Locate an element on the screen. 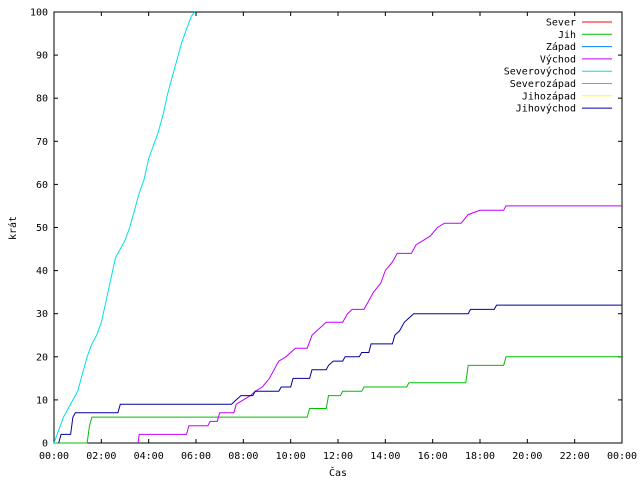  y-tick-label: 80 is located at coordinates (42, 99).